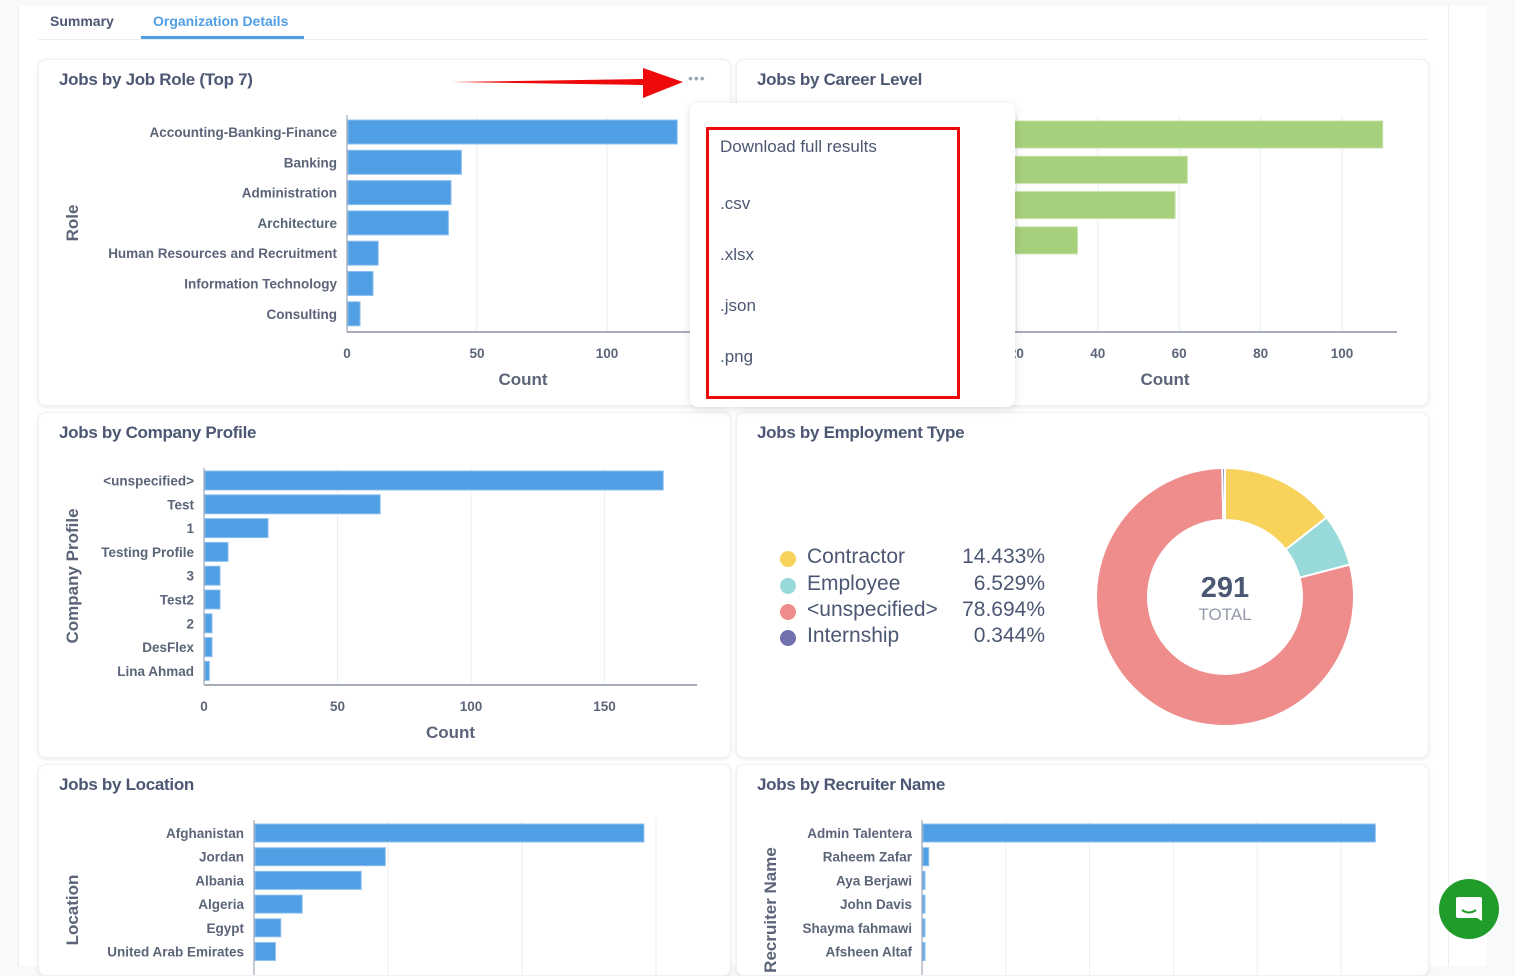 The height and width of the screenshot is (976, 1515). What do you see at coordinates (912, 585) in the screenshot?
I see `legend-item: Employee 6.529%` at bounding box center [912, 585].